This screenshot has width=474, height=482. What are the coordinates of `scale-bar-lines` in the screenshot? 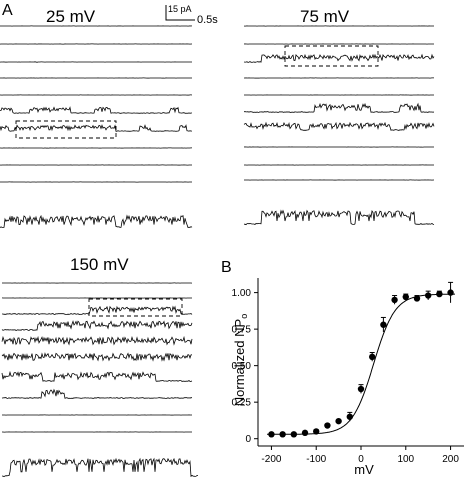 It's located at (180, 13).